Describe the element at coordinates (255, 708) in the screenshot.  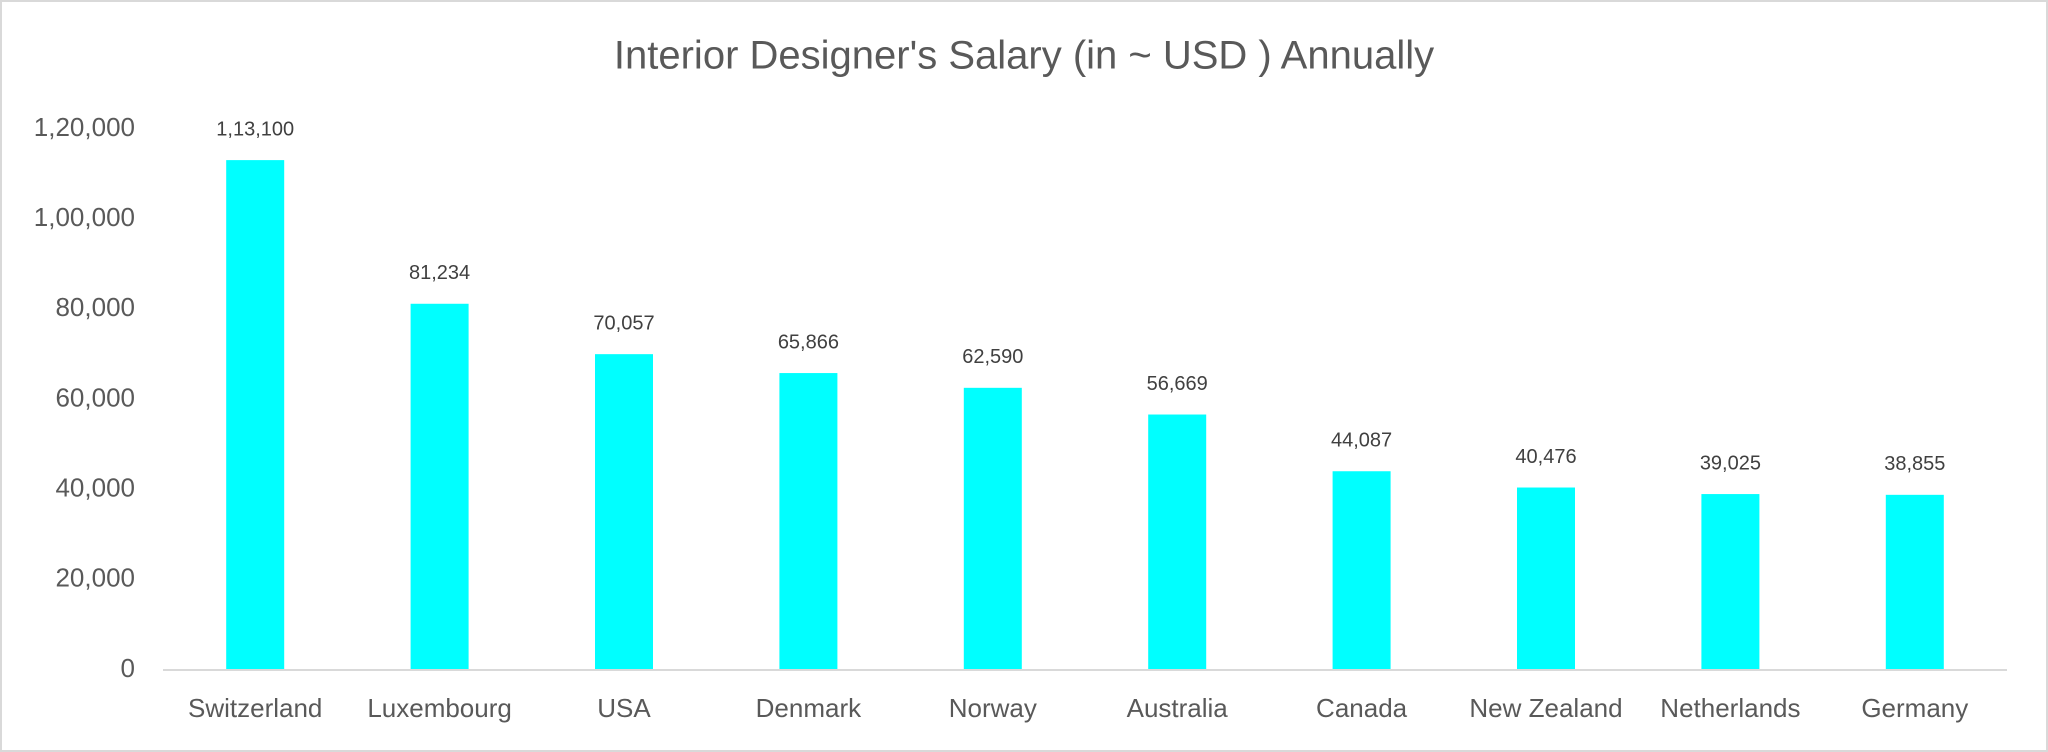
I see `x-tick-label: Switzerland` at that location.